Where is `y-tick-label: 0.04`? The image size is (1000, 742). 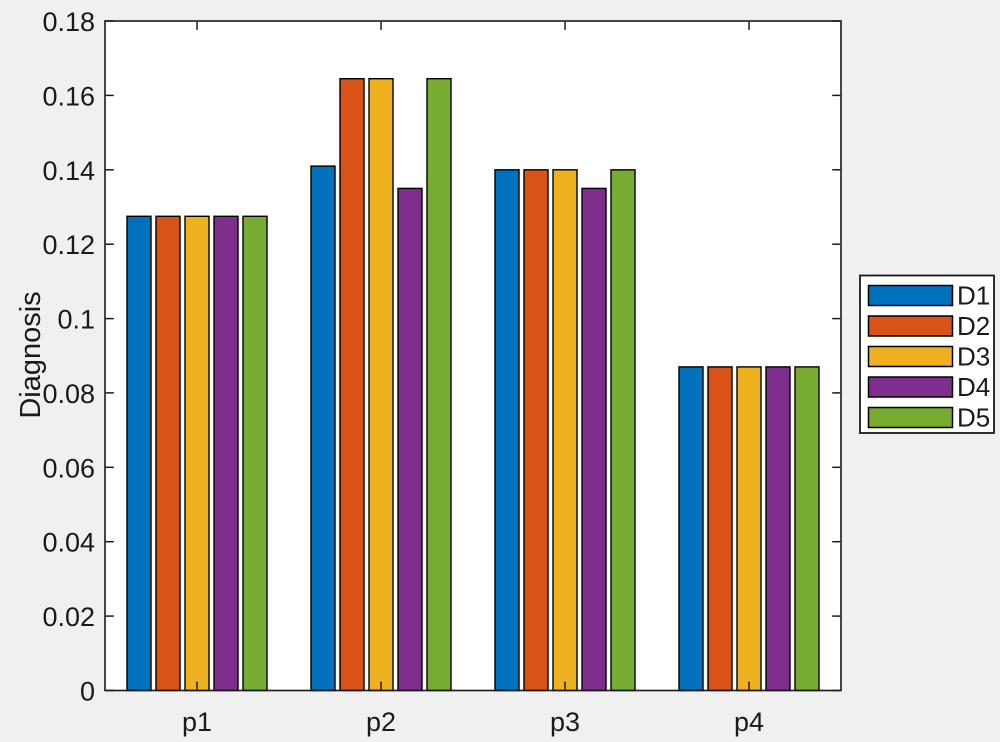
y-tick-label: 0.04 is located at coordinates (68, 543).